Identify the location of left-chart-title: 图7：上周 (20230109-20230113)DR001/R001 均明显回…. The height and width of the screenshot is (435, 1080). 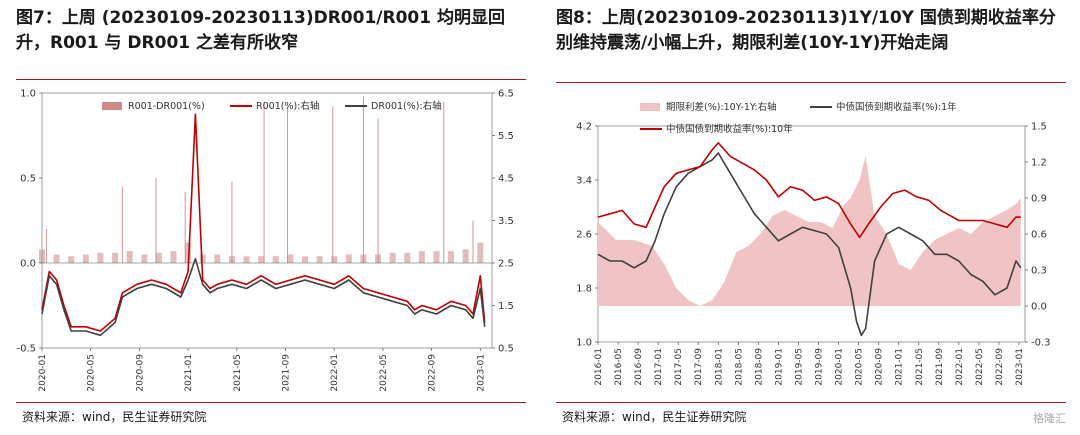
(260, 30).